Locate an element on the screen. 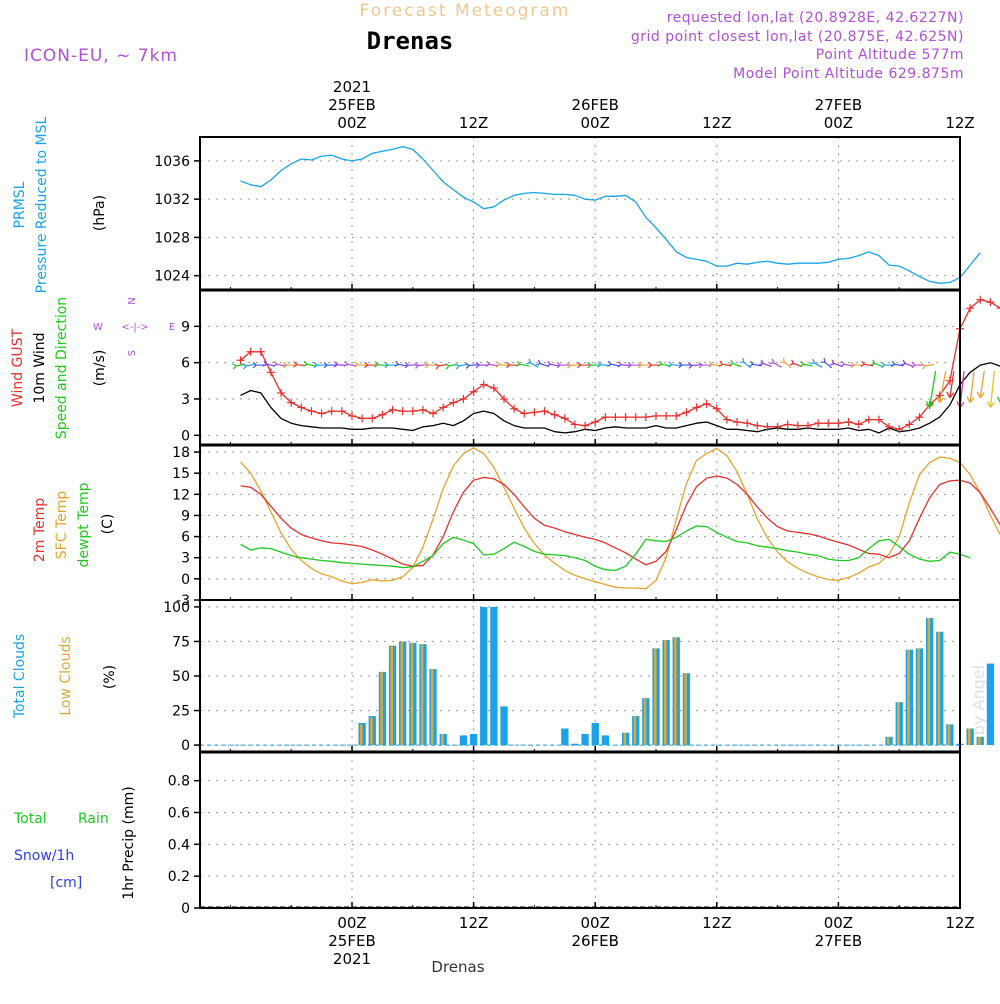  pressure-label-msl: Pressure Reduced to MSL is located at coordinates (42, 204).